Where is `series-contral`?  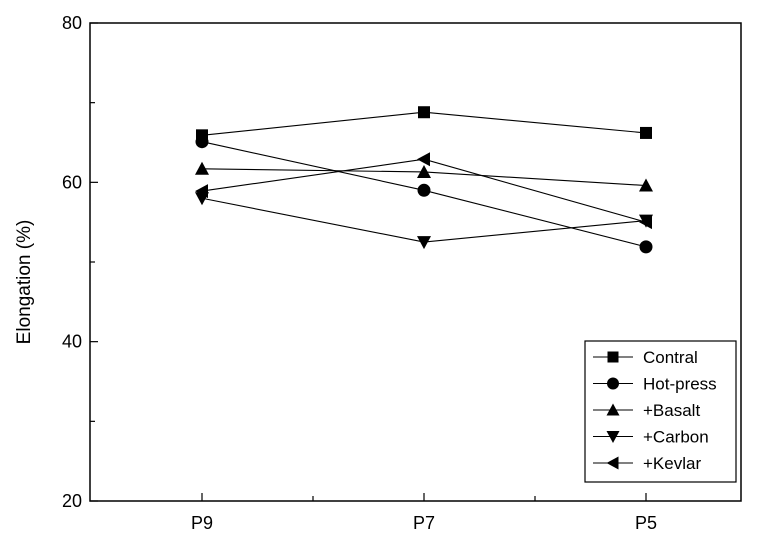 series-contral is located at coordinates (424, 124).